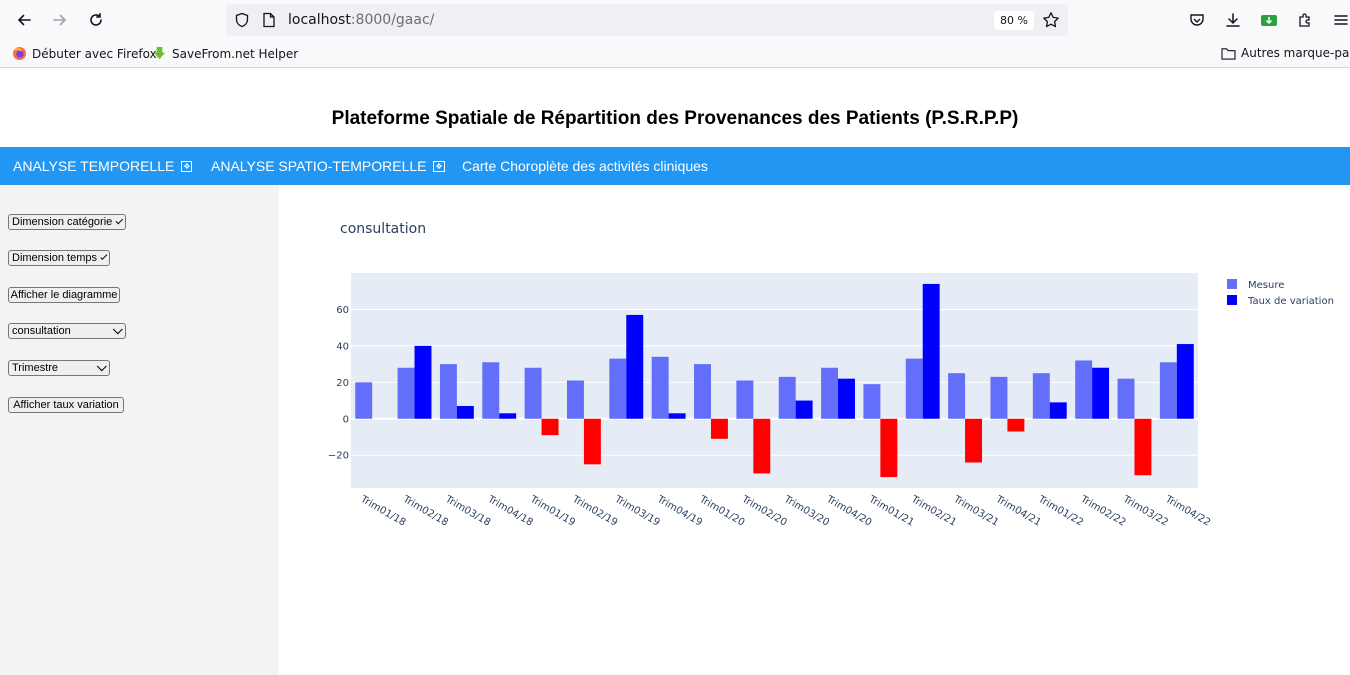 This screenshot has width=1350, height=675. I want to click on y-tick-label: −20, so click(338, 456).